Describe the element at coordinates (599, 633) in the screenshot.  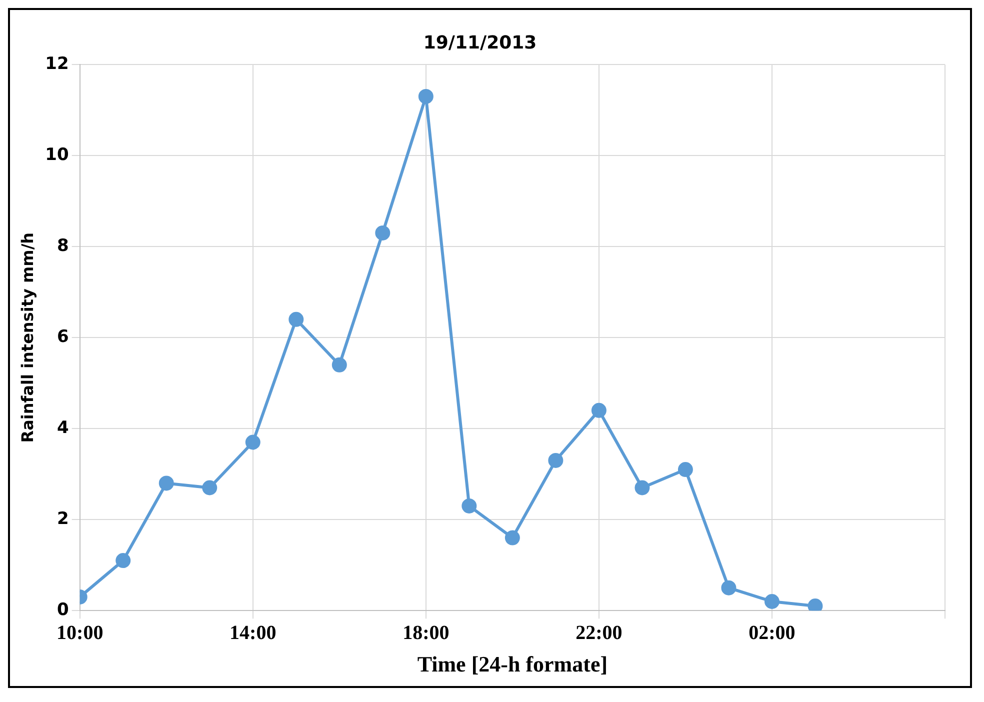
I see `x-tick-label: 22:00` at that location.